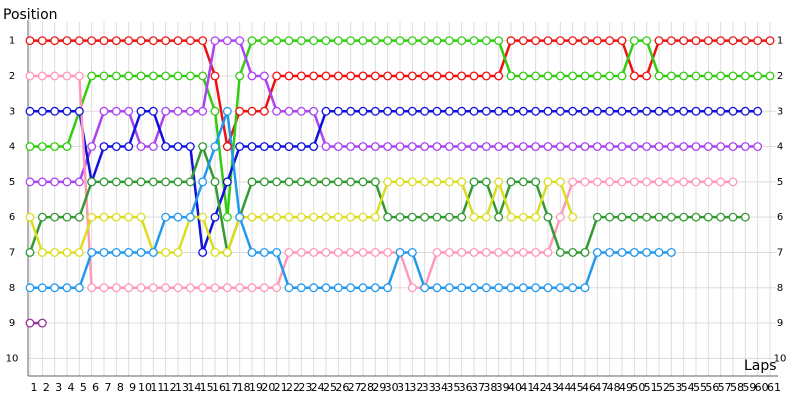 The height and width of the screenshot is (400, 800). I want to click on x-tick-label: 43, so click(552, 387).